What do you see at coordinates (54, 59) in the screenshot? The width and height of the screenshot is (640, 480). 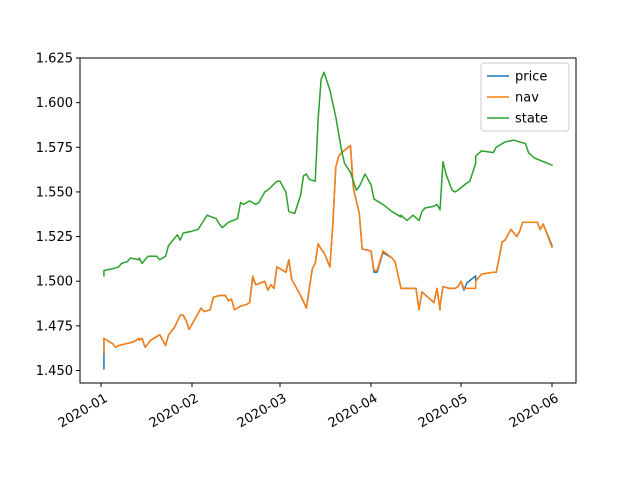 I see `y-tick-label: 1.625` at bounding box center [54, 59].